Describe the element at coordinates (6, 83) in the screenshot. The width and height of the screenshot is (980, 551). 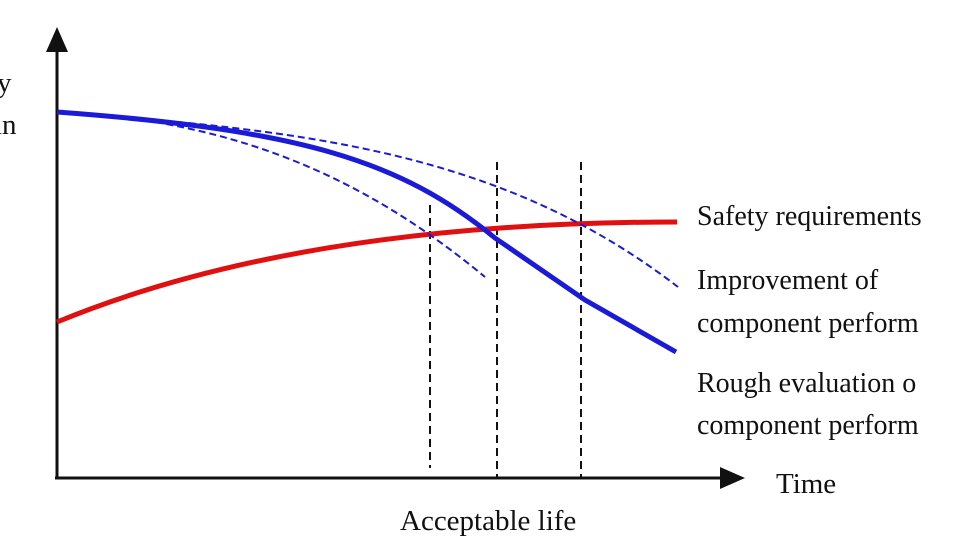
I see `y-axis-label-line1: y` at that location.